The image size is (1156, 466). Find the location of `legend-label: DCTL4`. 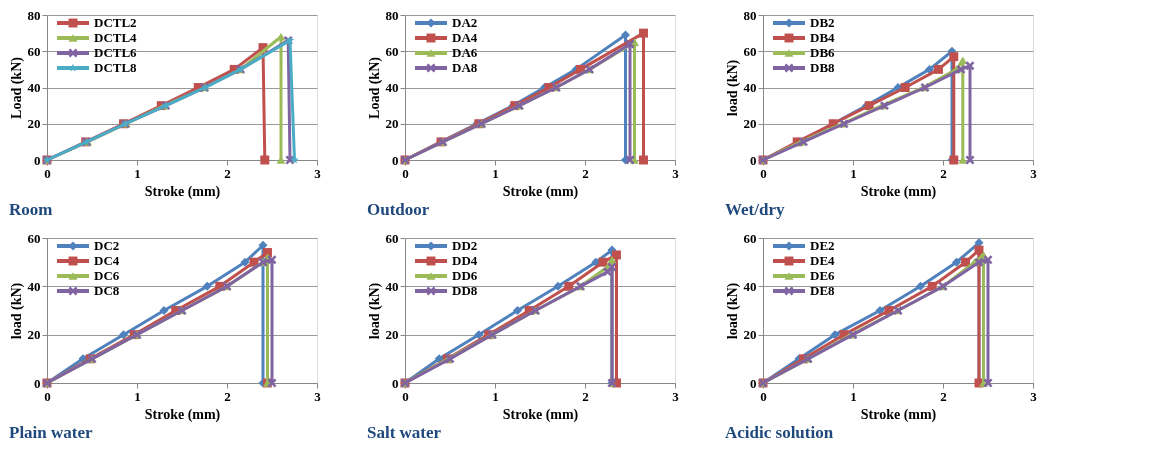

legend-label: DCTL4 is located at coordinates (116, 37).